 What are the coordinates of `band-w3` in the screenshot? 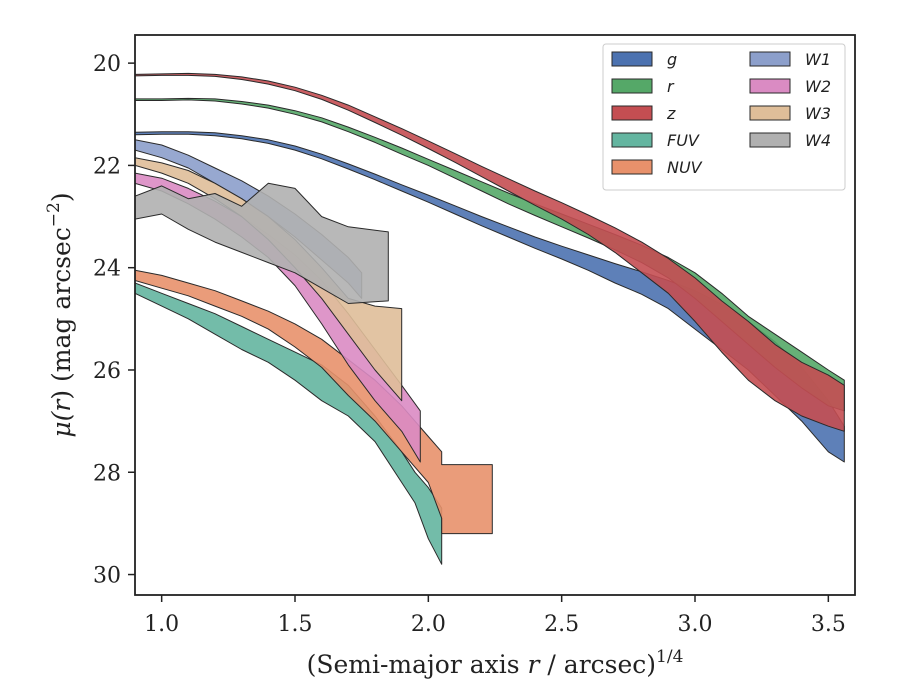 It's located at (269, 279).